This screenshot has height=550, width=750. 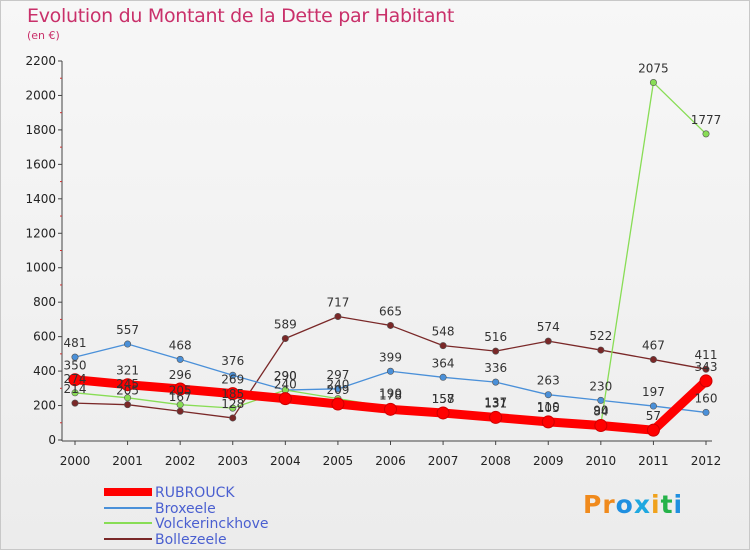 What do you see at coordinates (495, 337) in the screenshot?
I see `data-label: 516` at bounding box center [495, 337].